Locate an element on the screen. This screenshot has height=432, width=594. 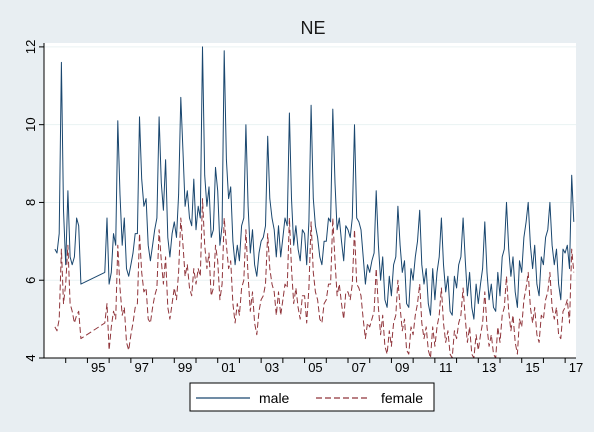
x-tick-label: 17 is located at coordinates (576, 367).